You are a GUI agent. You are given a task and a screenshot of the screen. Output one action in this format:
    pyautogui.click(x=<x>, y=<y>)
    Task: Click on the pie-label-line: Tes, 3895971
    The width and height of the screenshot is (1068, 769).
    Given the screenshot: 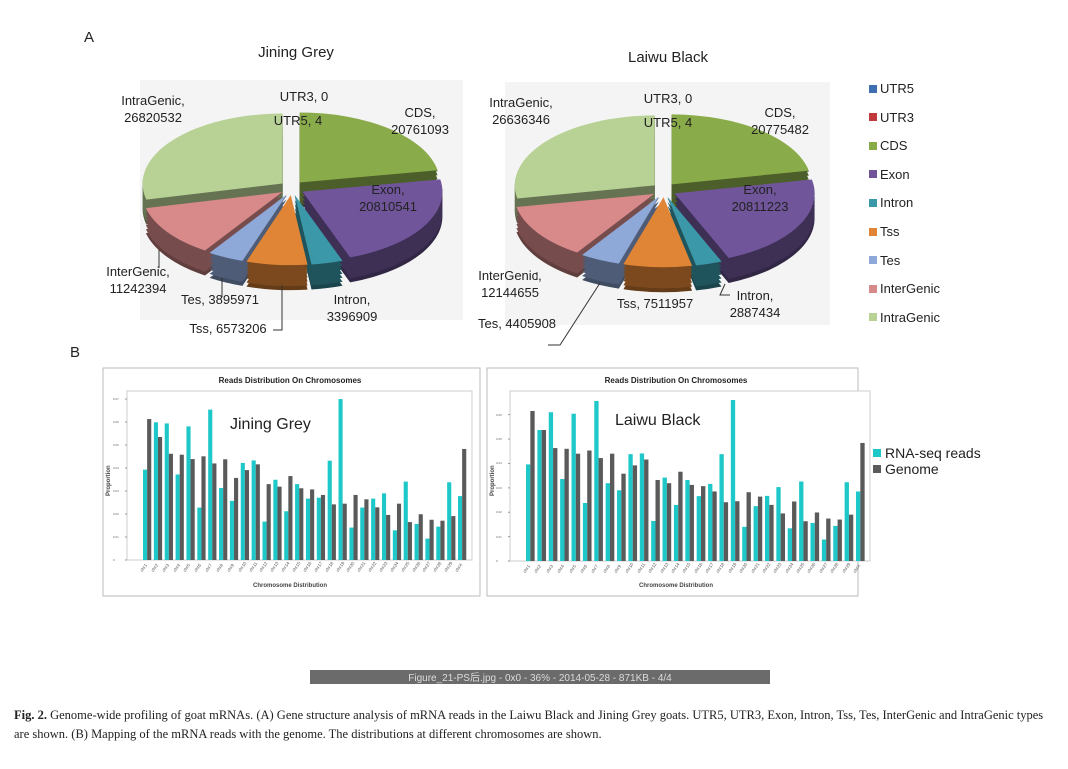 What is the action you would take?
    pyautogui.click(x=220, y=299)
    